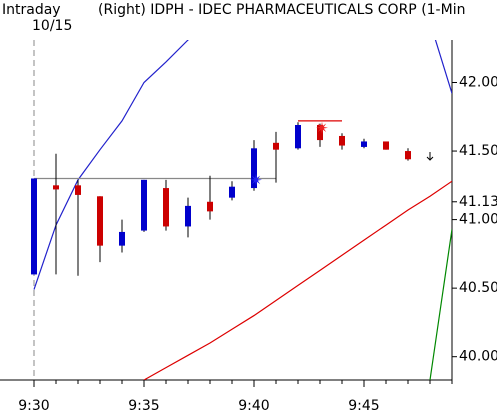 The height and width of the screenshot is (415, 497). What do you see at coordinates (143, 406) in the screenshot?
I see `x-tick-label: 9:35` at bounding box center [143, 406].